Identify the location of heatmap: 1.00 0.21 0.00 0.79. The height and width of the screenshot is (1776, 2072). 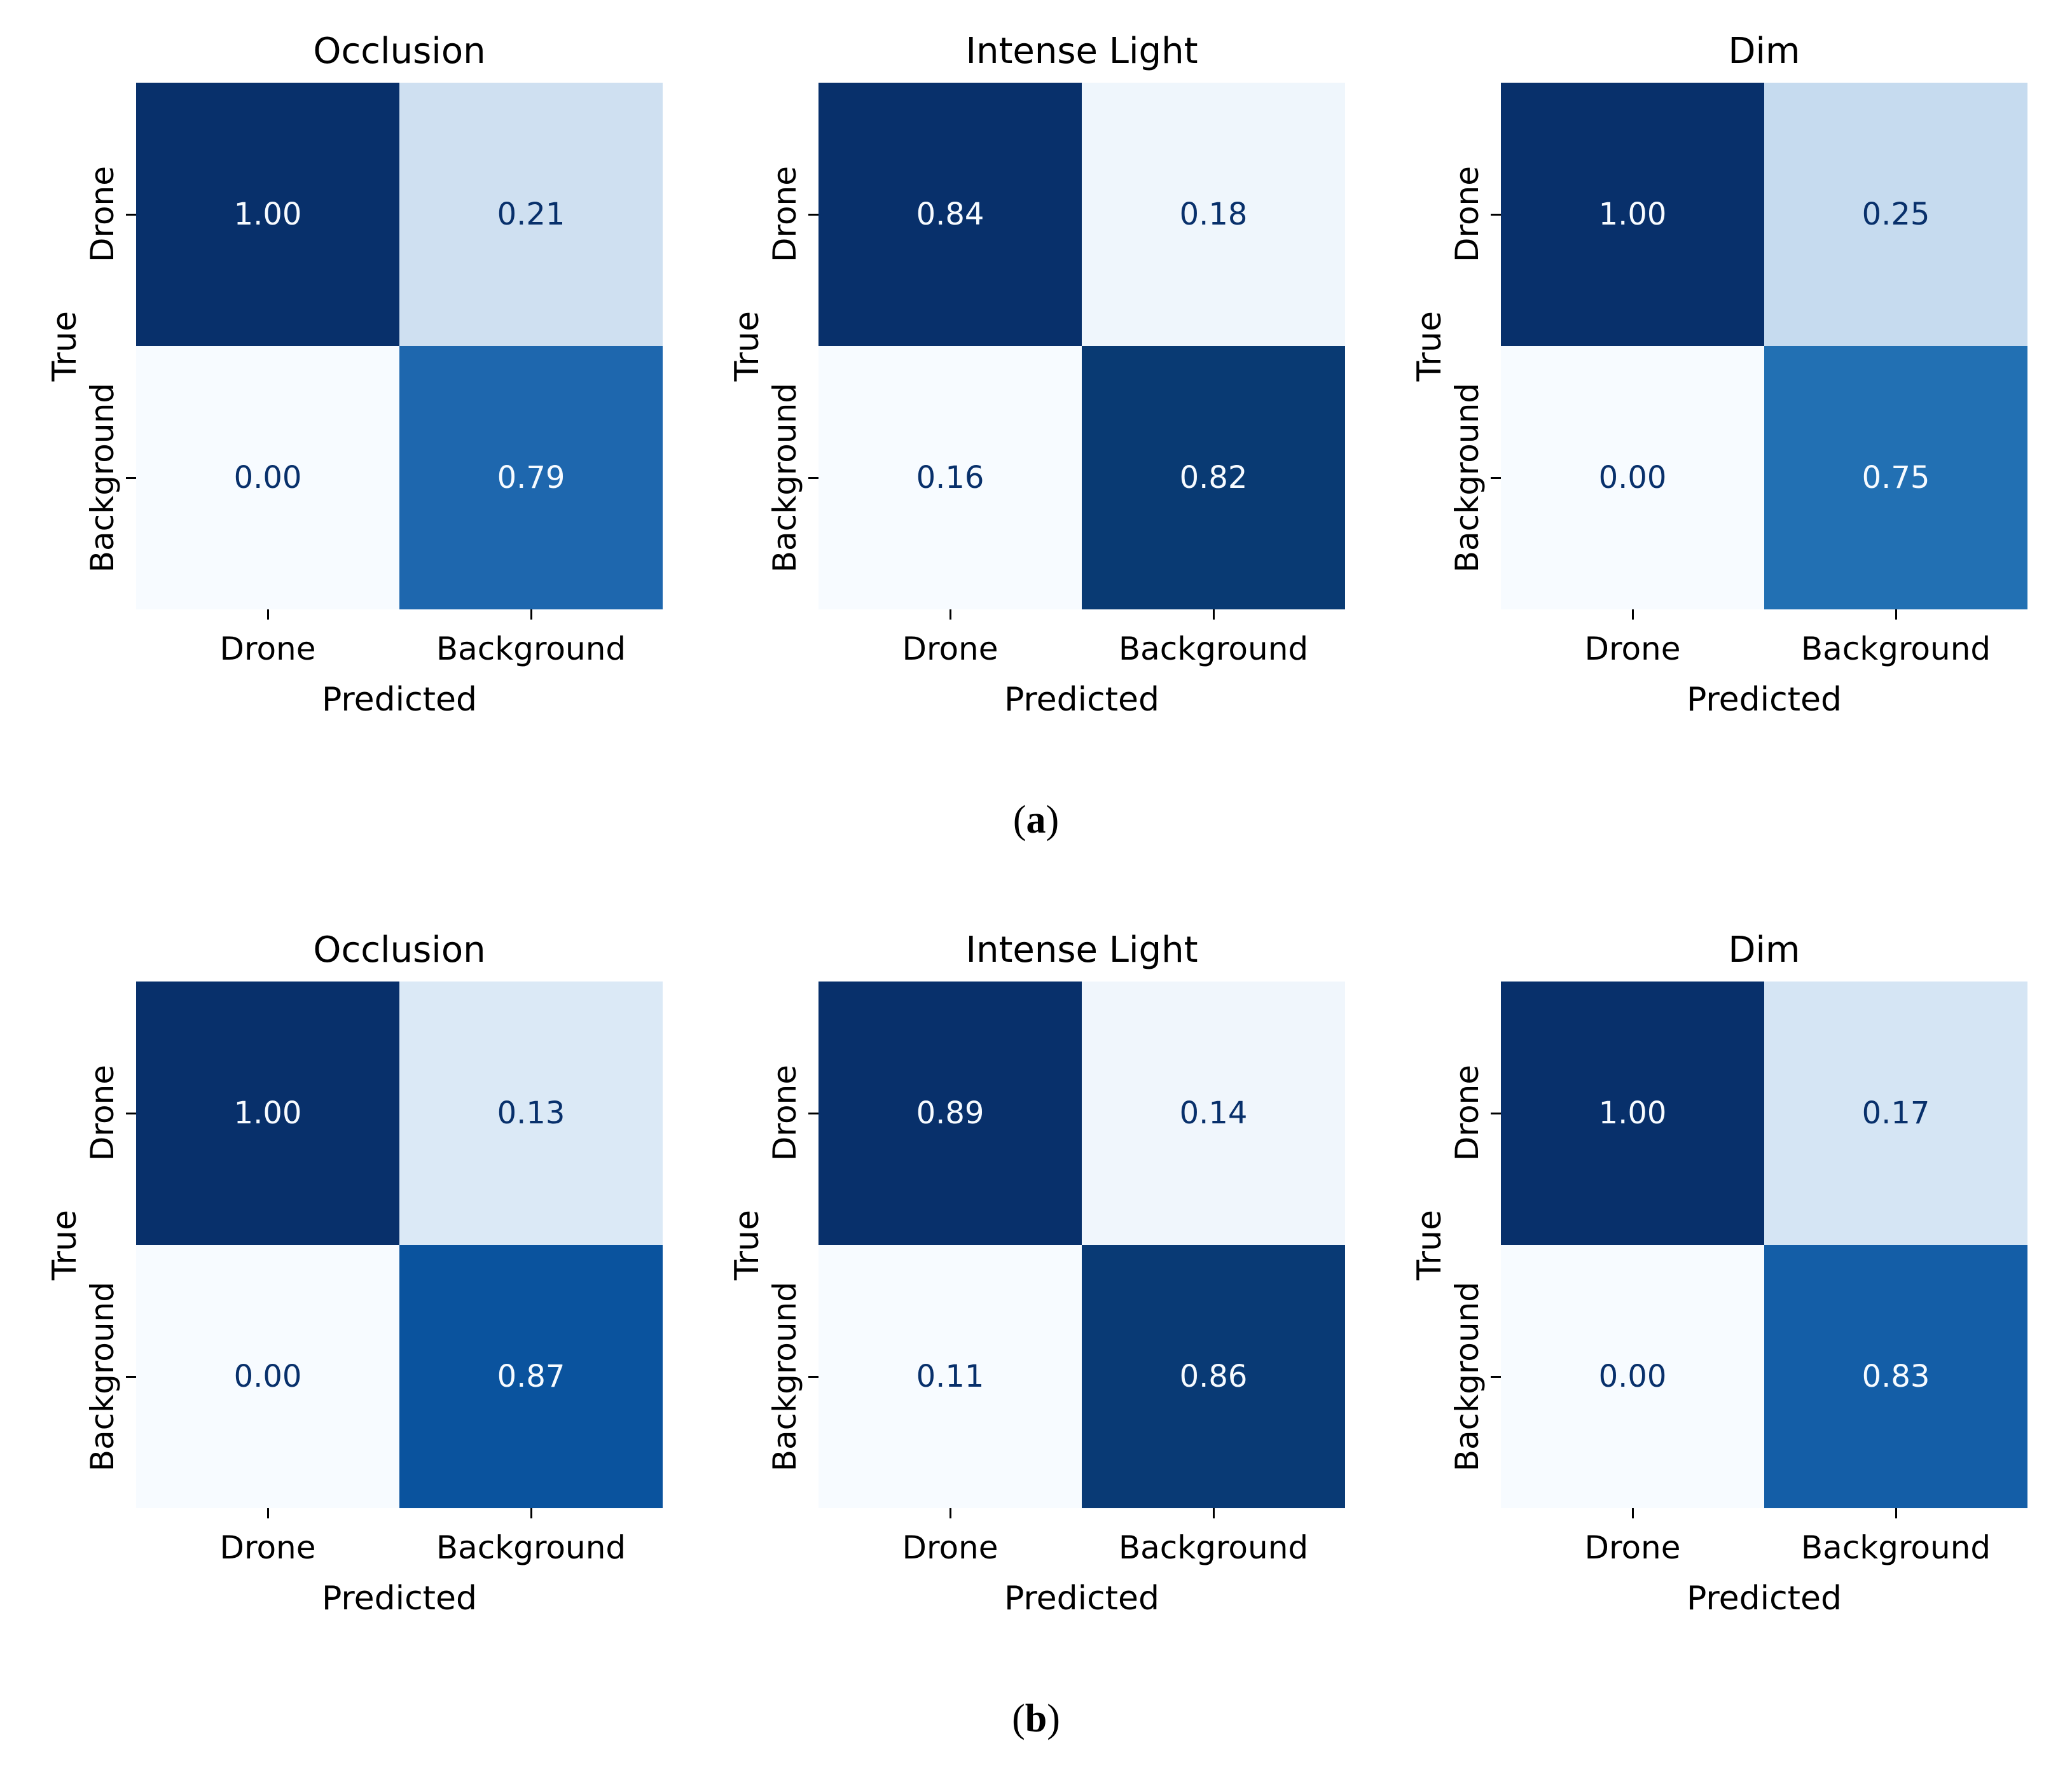
(400, 346).